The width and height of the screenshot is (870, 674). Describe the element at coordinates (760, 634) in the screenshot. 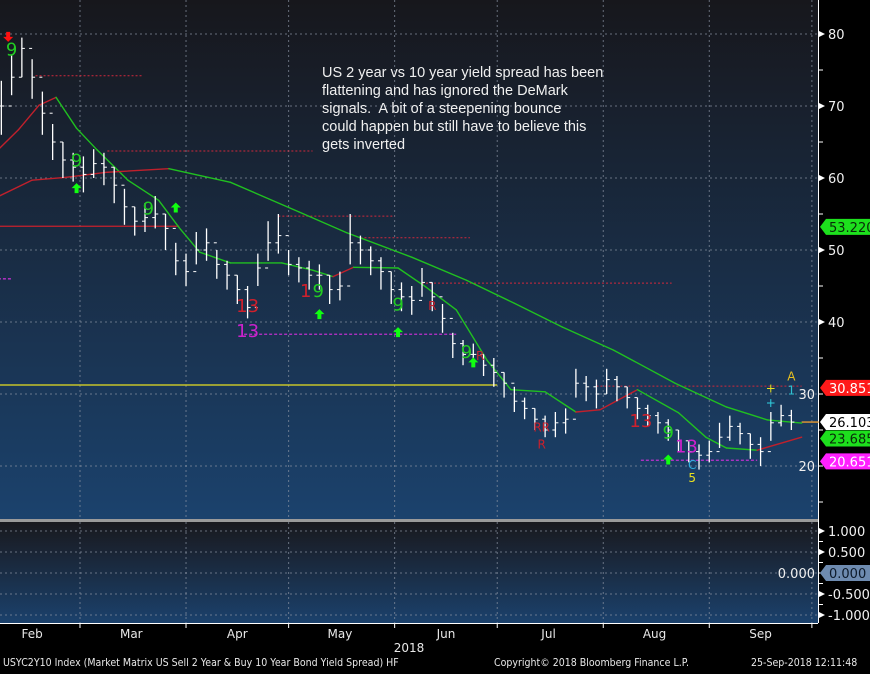

I see `x-tick-label: Sep` at that location.